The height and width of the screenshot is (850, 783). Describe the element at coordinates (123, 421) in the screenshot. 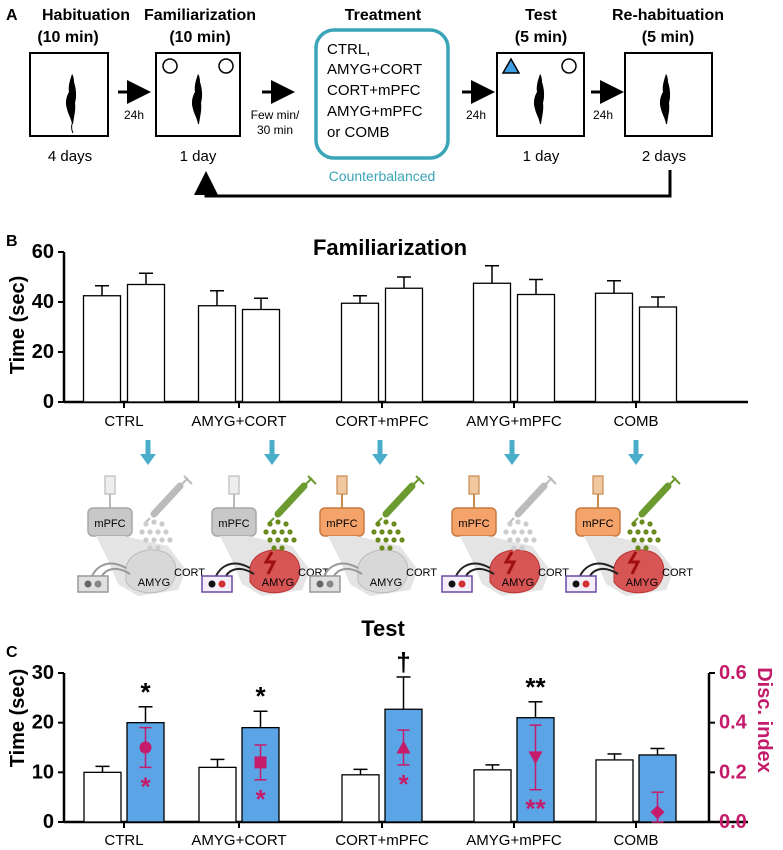

I see `category-label: CTRL` at that location.